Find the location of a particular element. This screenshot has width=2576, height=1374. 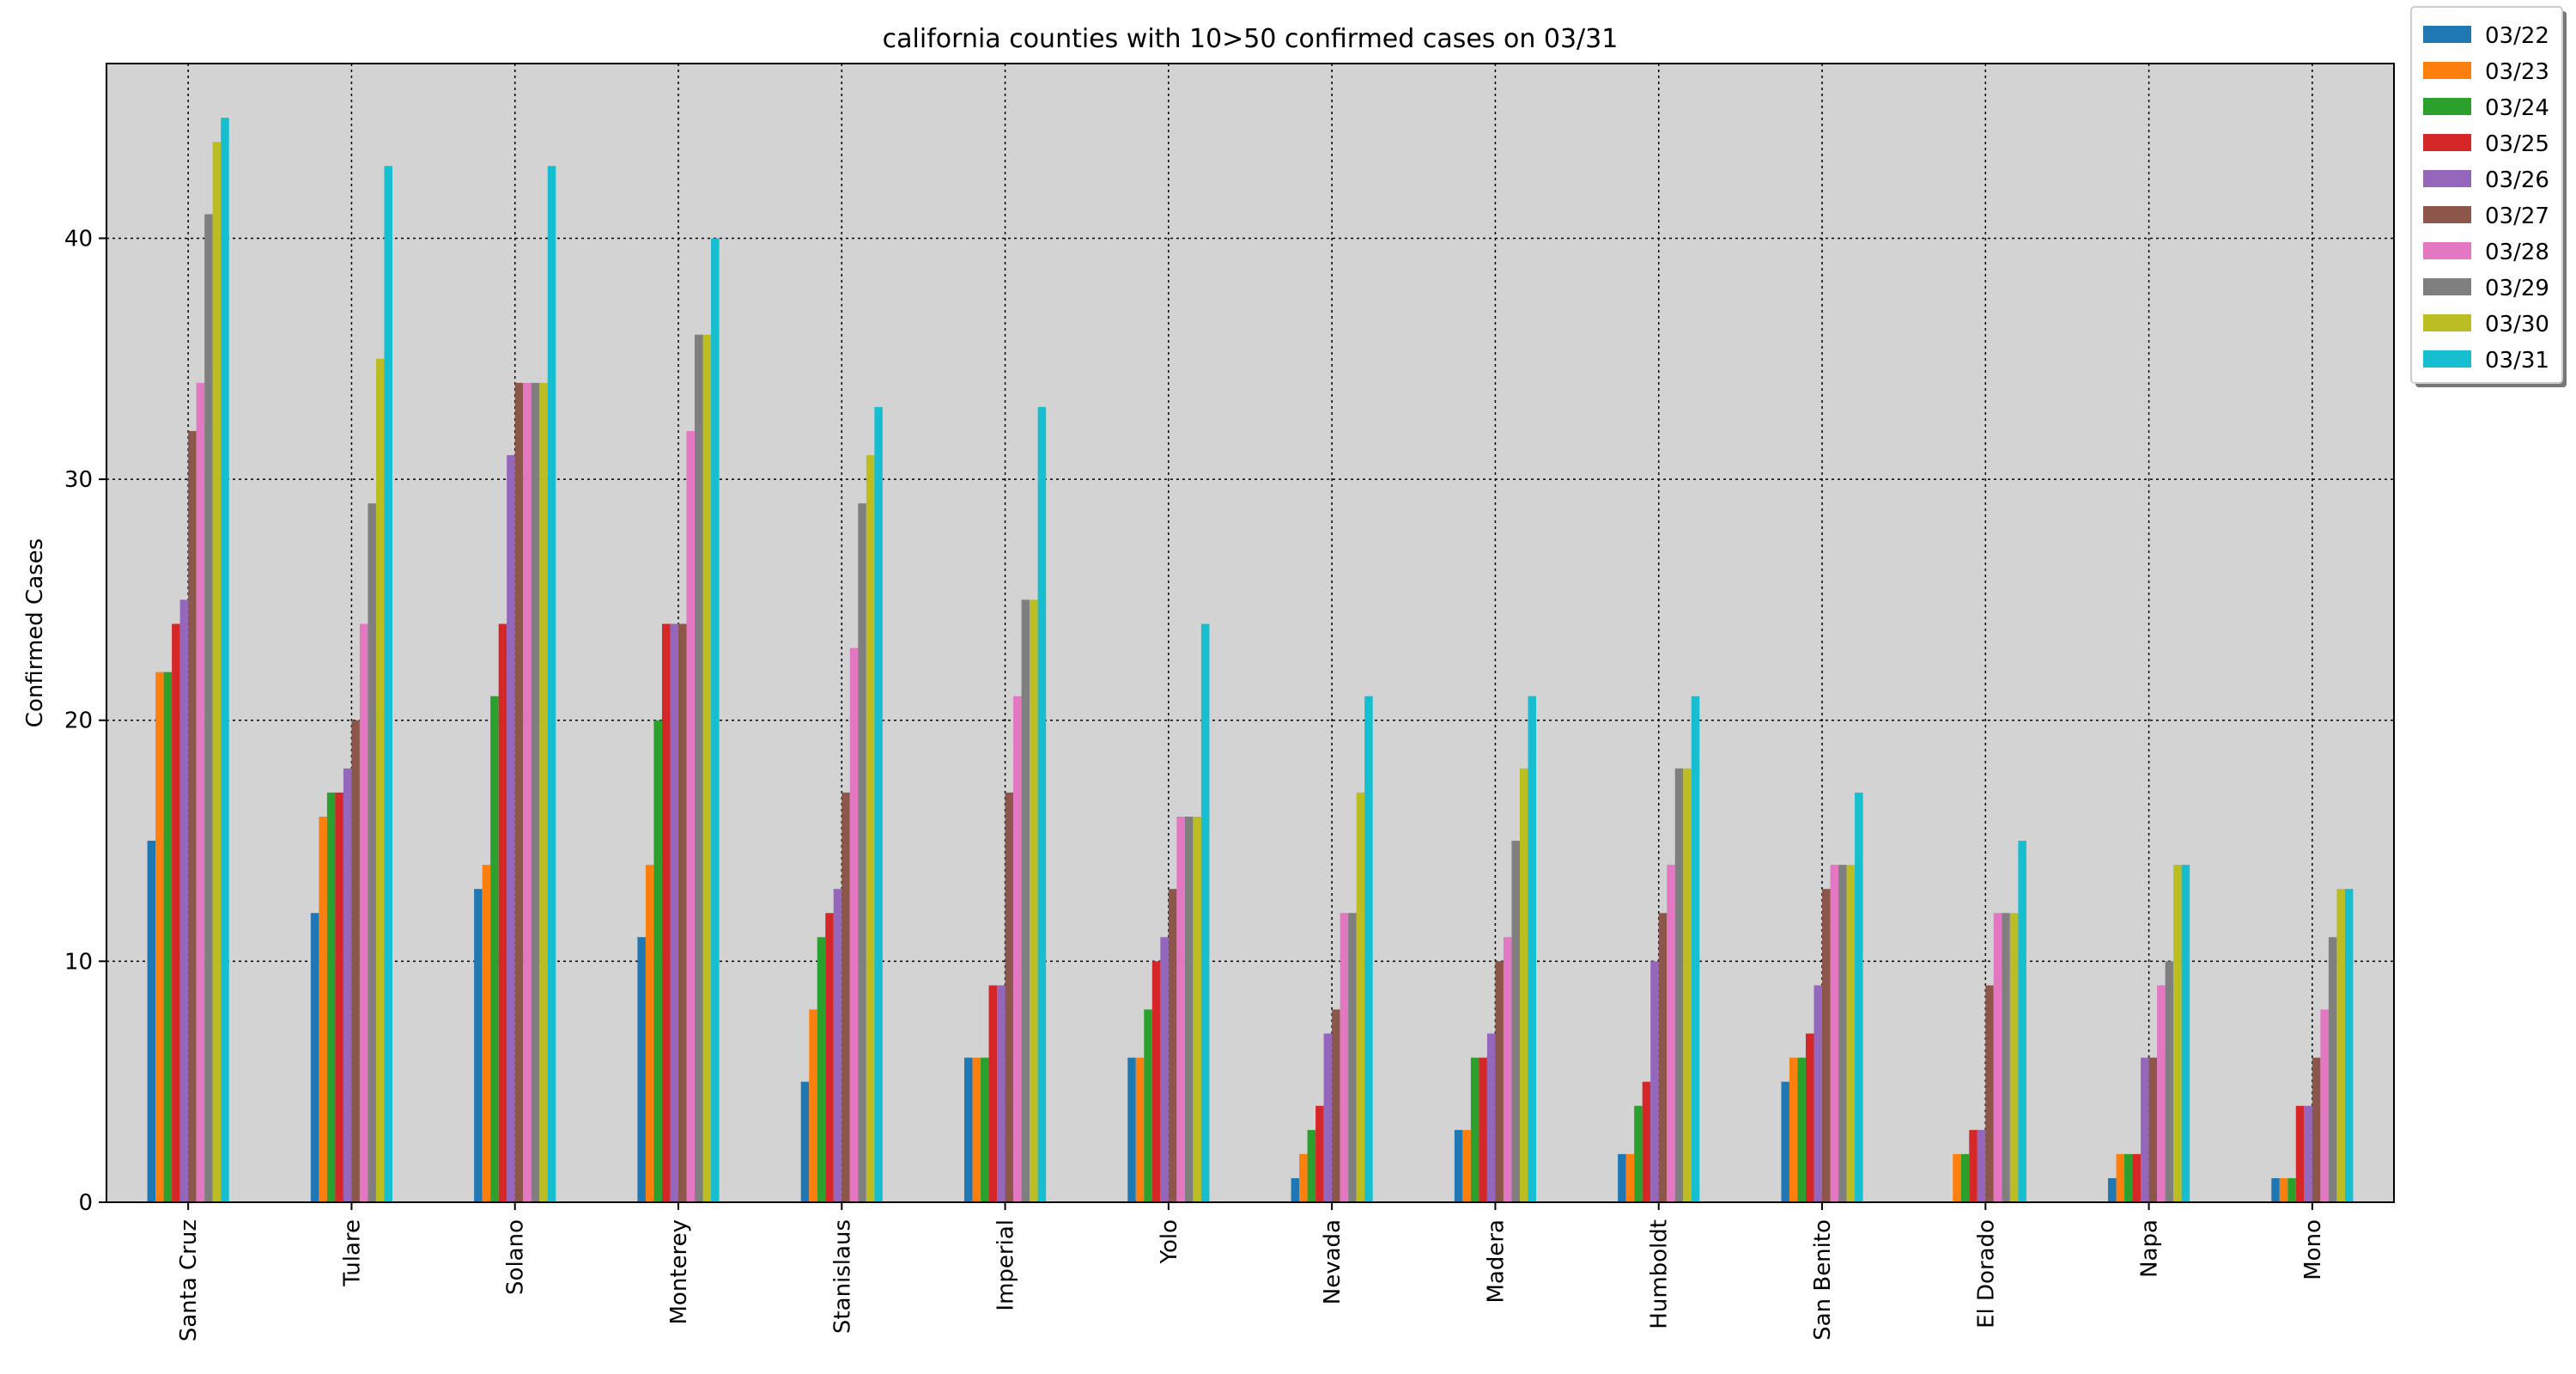

x-tick-label: Imperial is located at coordinates (1006, 1265).